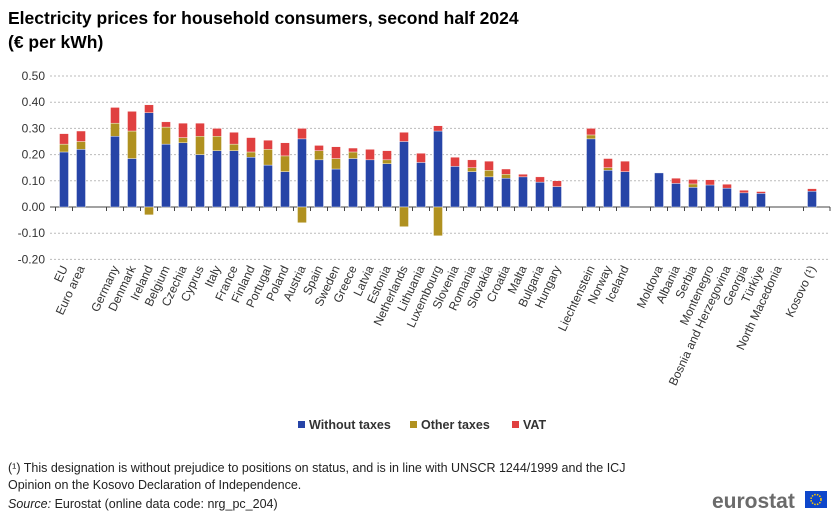 Image resolution: width=840 pixels, height=522 pixels. Describe the element at coordinates (344, 425) in the screenshot. I see `legend-item: Without taxes` at that location.